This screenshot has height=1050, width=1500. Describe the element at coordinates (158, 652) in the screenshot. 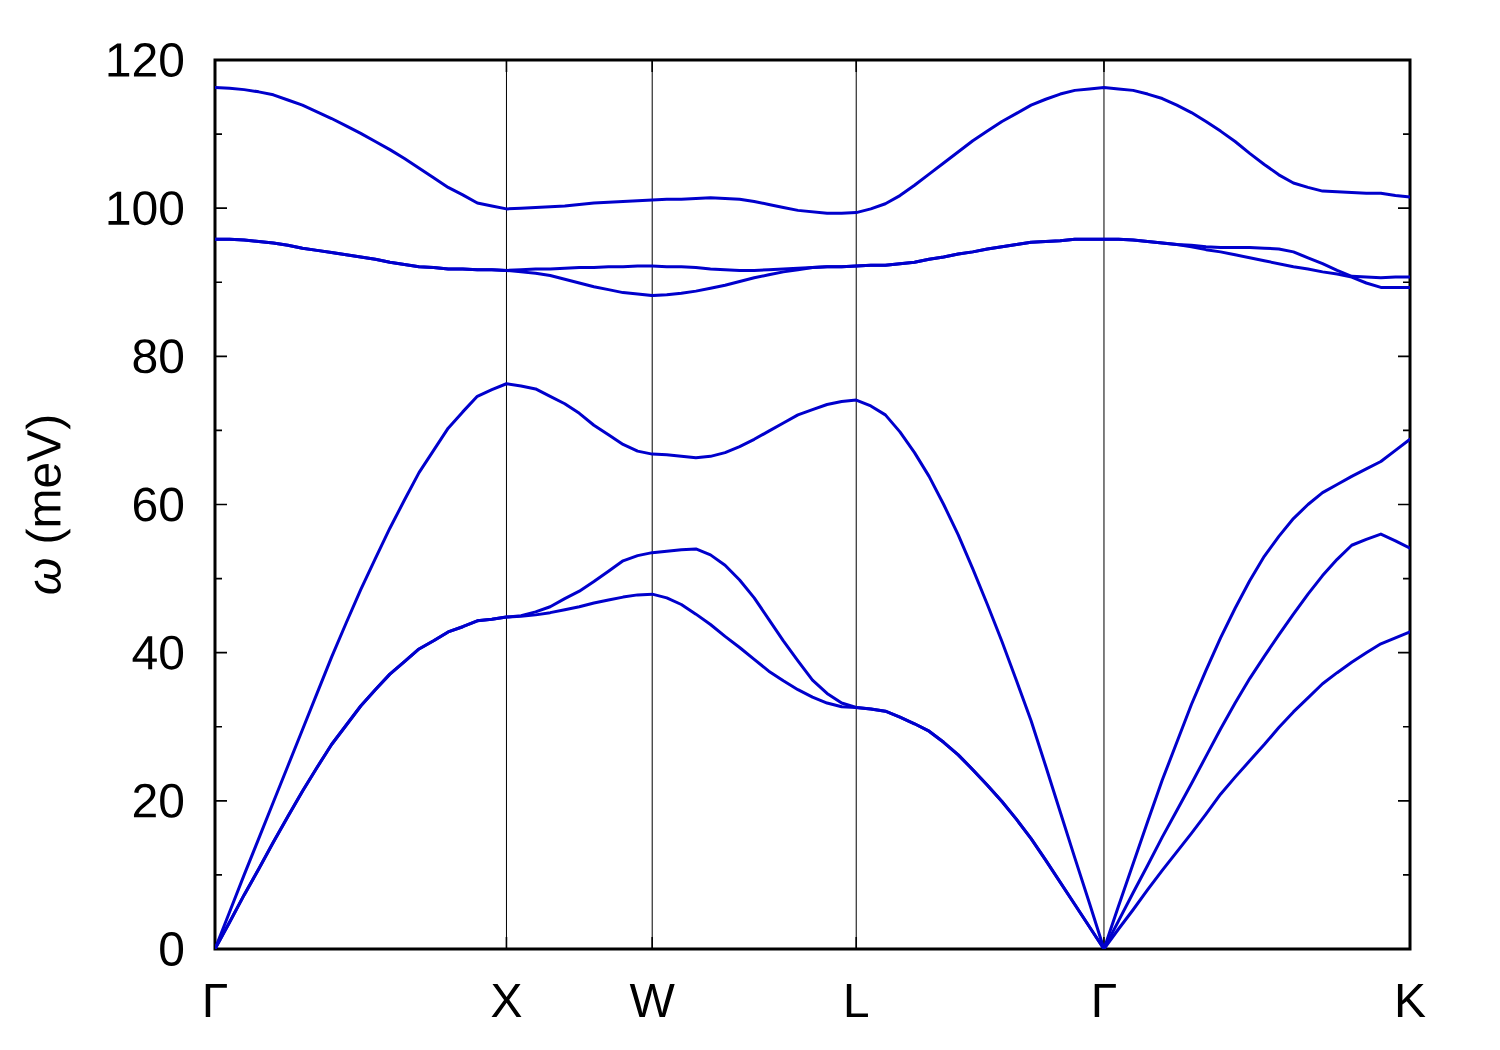

I see `y-tick-label: 40` at that location.